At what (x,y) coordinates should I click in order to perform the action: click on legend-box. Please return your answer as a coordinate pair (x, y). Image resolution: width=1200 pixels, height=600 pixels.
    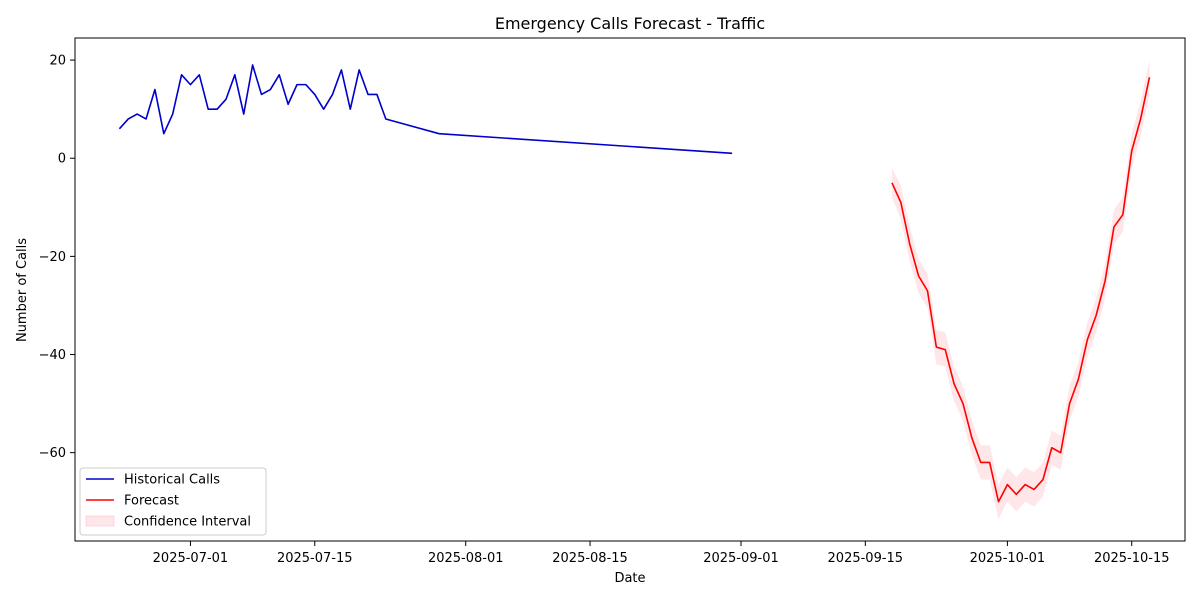
    Looking at the image, I should click on (173, 501).